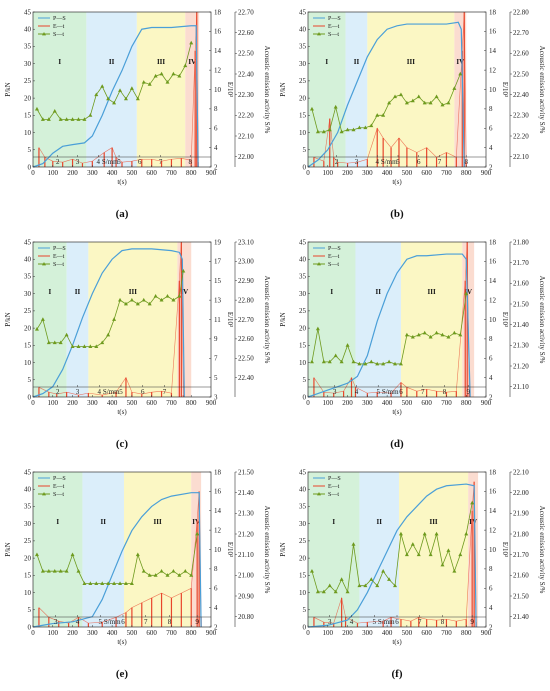 The width and height of the screenshot is (550, 691). I want to click on y-tick-label-s: 22.70, so click(521, 33).